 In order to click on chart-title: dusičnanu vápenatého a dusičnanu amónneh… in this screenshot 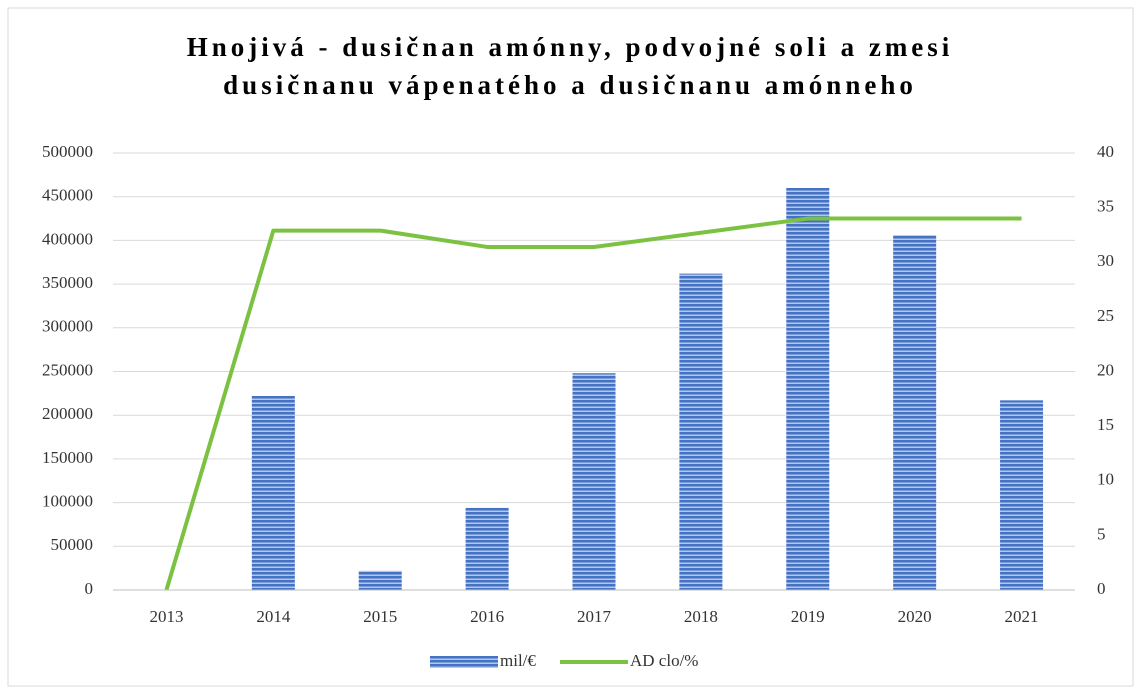, I will do `click(570, 85)`.